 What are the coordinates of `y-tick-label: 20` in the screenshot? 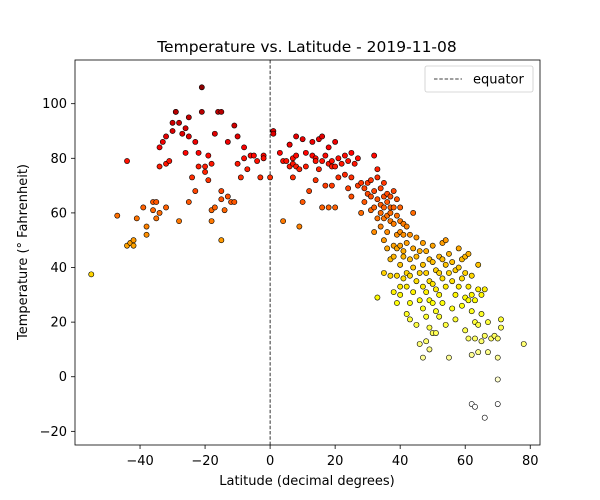 It's located at (58, 323).